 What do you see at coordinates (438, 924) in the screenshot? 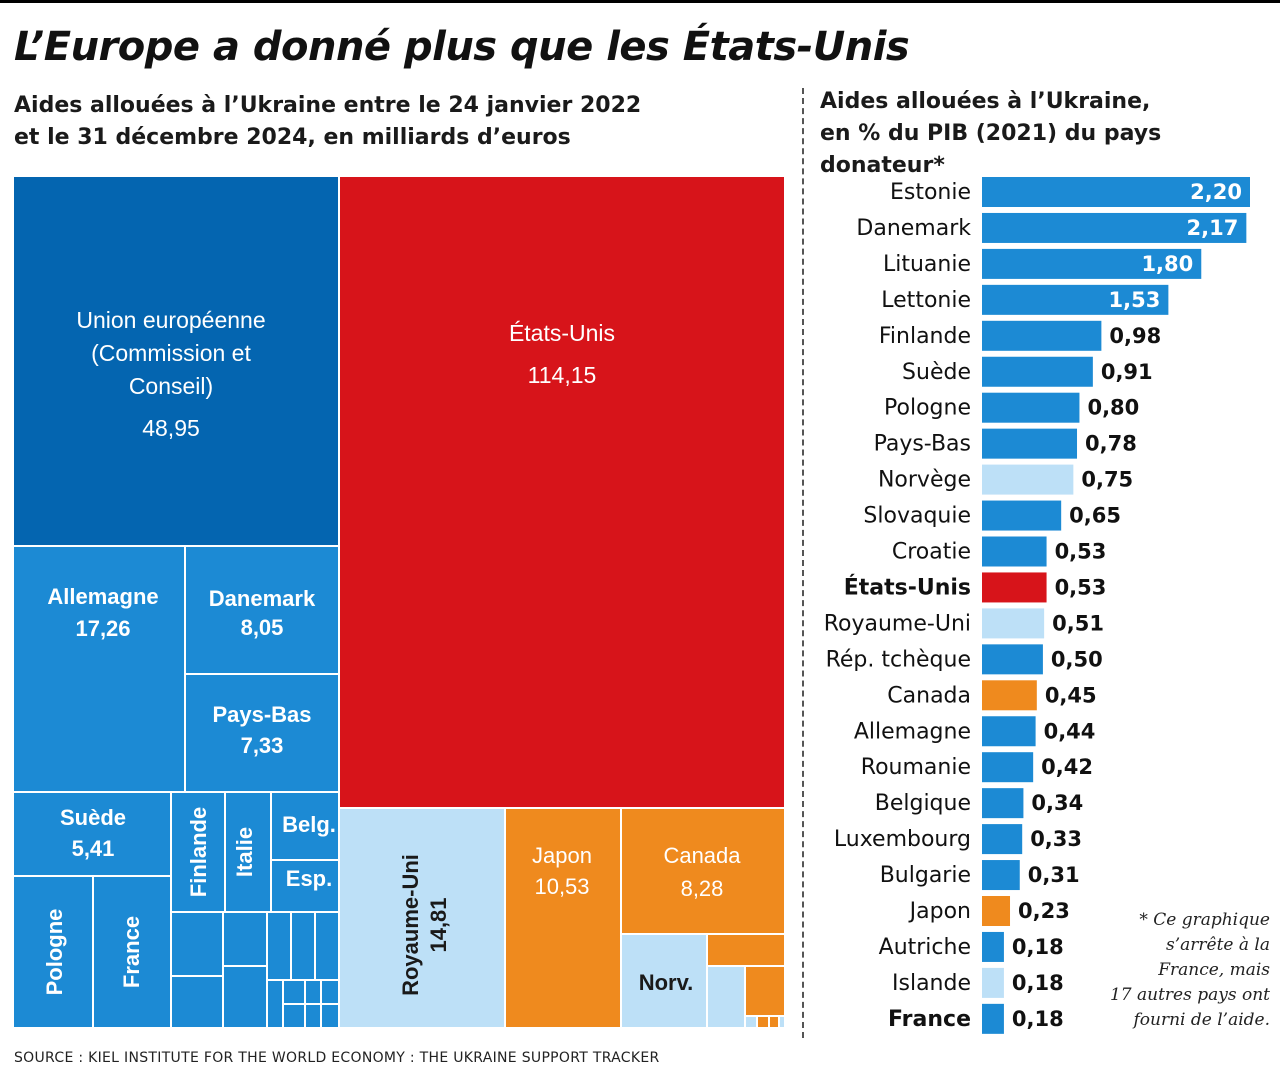
I see `treemap-value-royaume-uni: 14,81` at bounding box center [438, 924].